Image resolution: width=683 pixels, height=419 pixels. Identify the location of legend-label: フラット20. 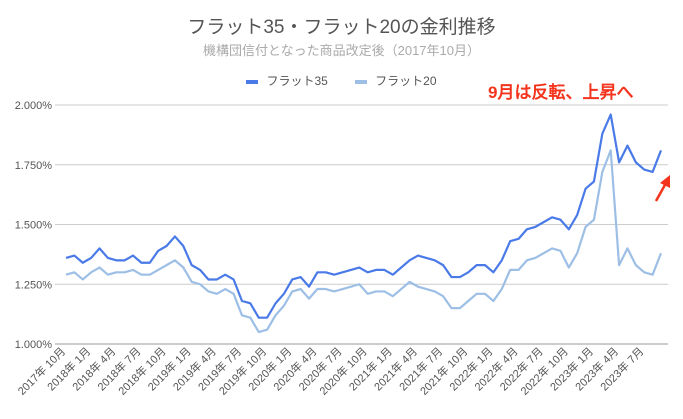
(406, 81).